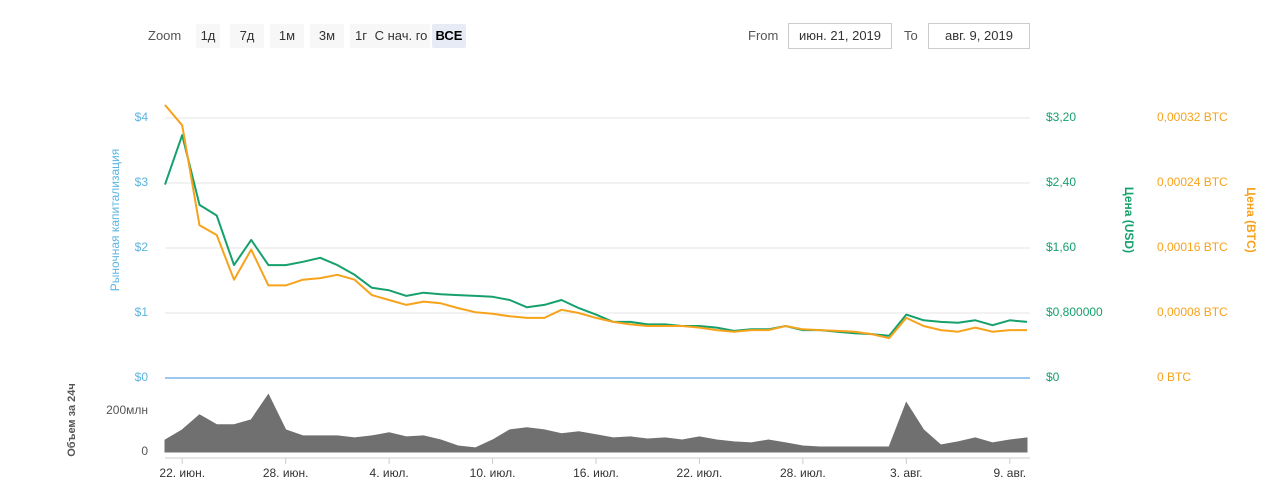 The image size is (1280, 490). I want to click on y-tick-label: $2, so click(142, 247).